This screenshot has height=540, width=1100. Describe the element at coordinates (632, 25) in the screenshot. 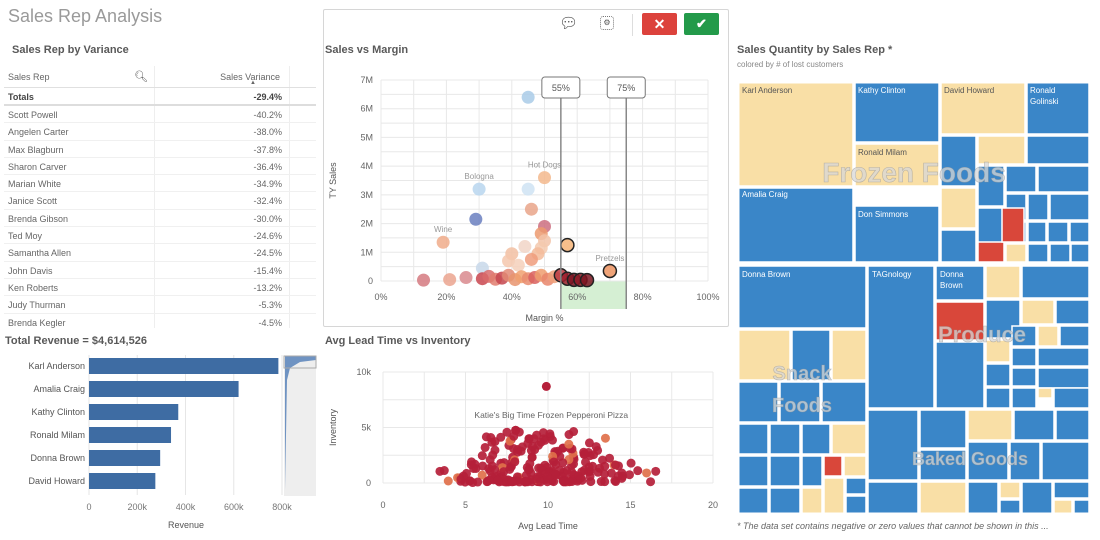

I see `toolbar-divider` at that location.